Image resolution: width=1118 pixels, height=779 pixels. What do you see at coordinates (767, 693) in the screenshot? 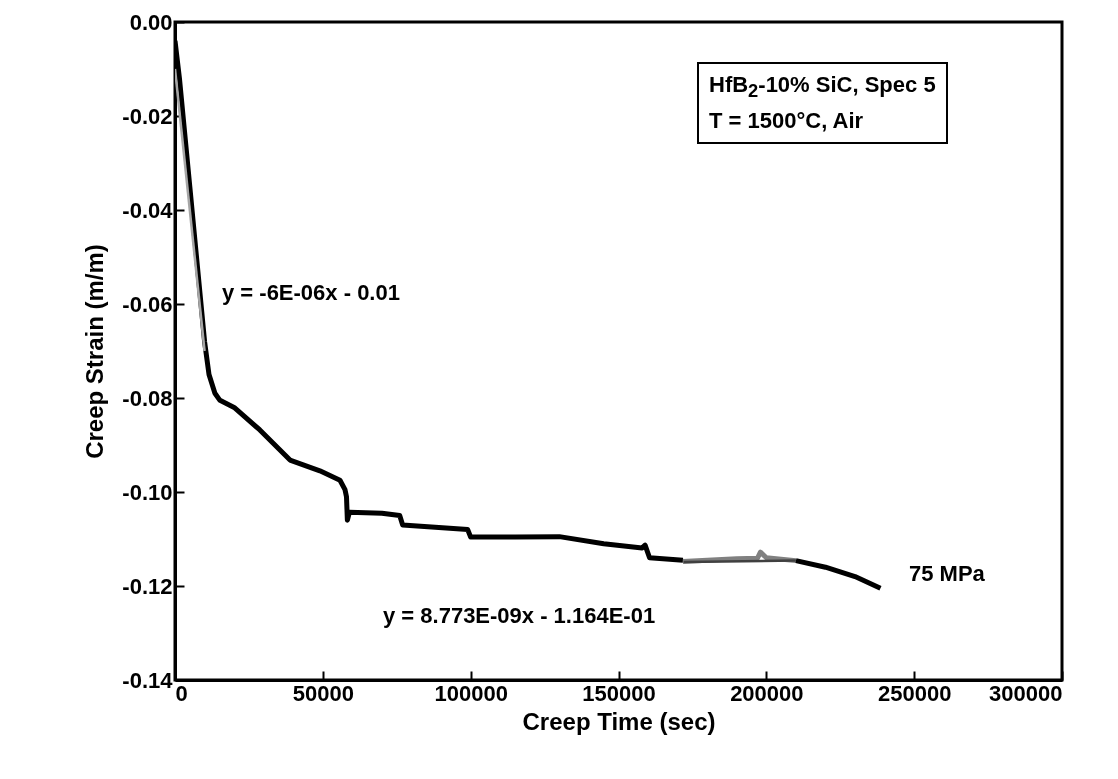
I see `x-tick-label: 200000` at bounding box center [767, 693].